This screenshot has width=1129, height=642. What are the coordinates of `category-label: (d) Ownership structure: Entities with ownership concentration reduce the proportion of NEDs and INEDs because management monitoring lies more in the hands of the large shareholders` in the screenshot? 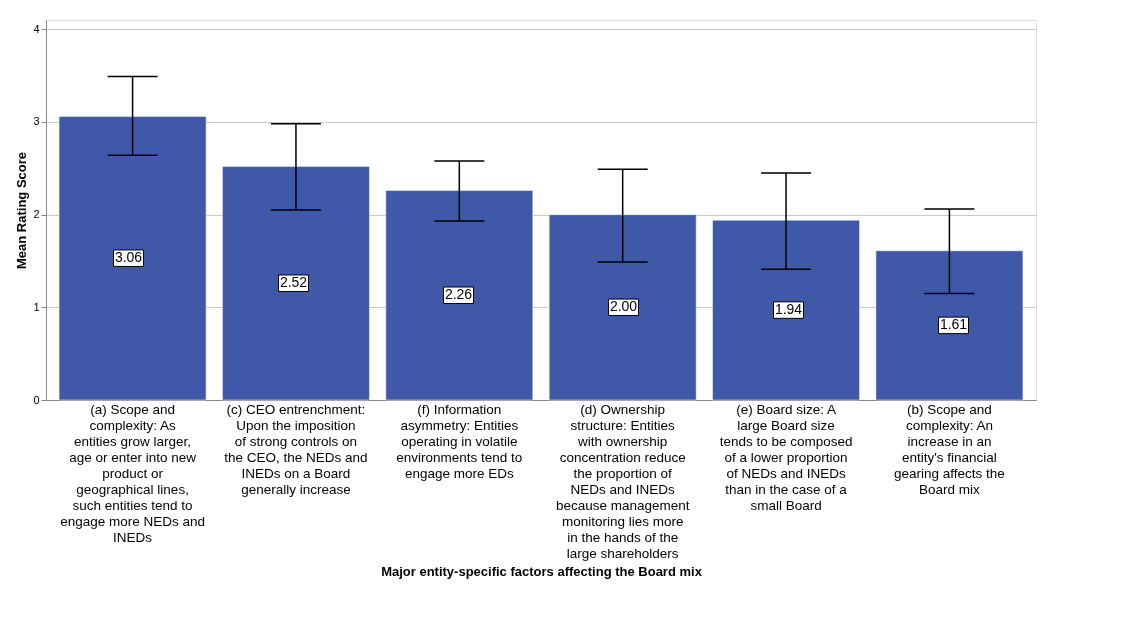 It's located at (622, 481).